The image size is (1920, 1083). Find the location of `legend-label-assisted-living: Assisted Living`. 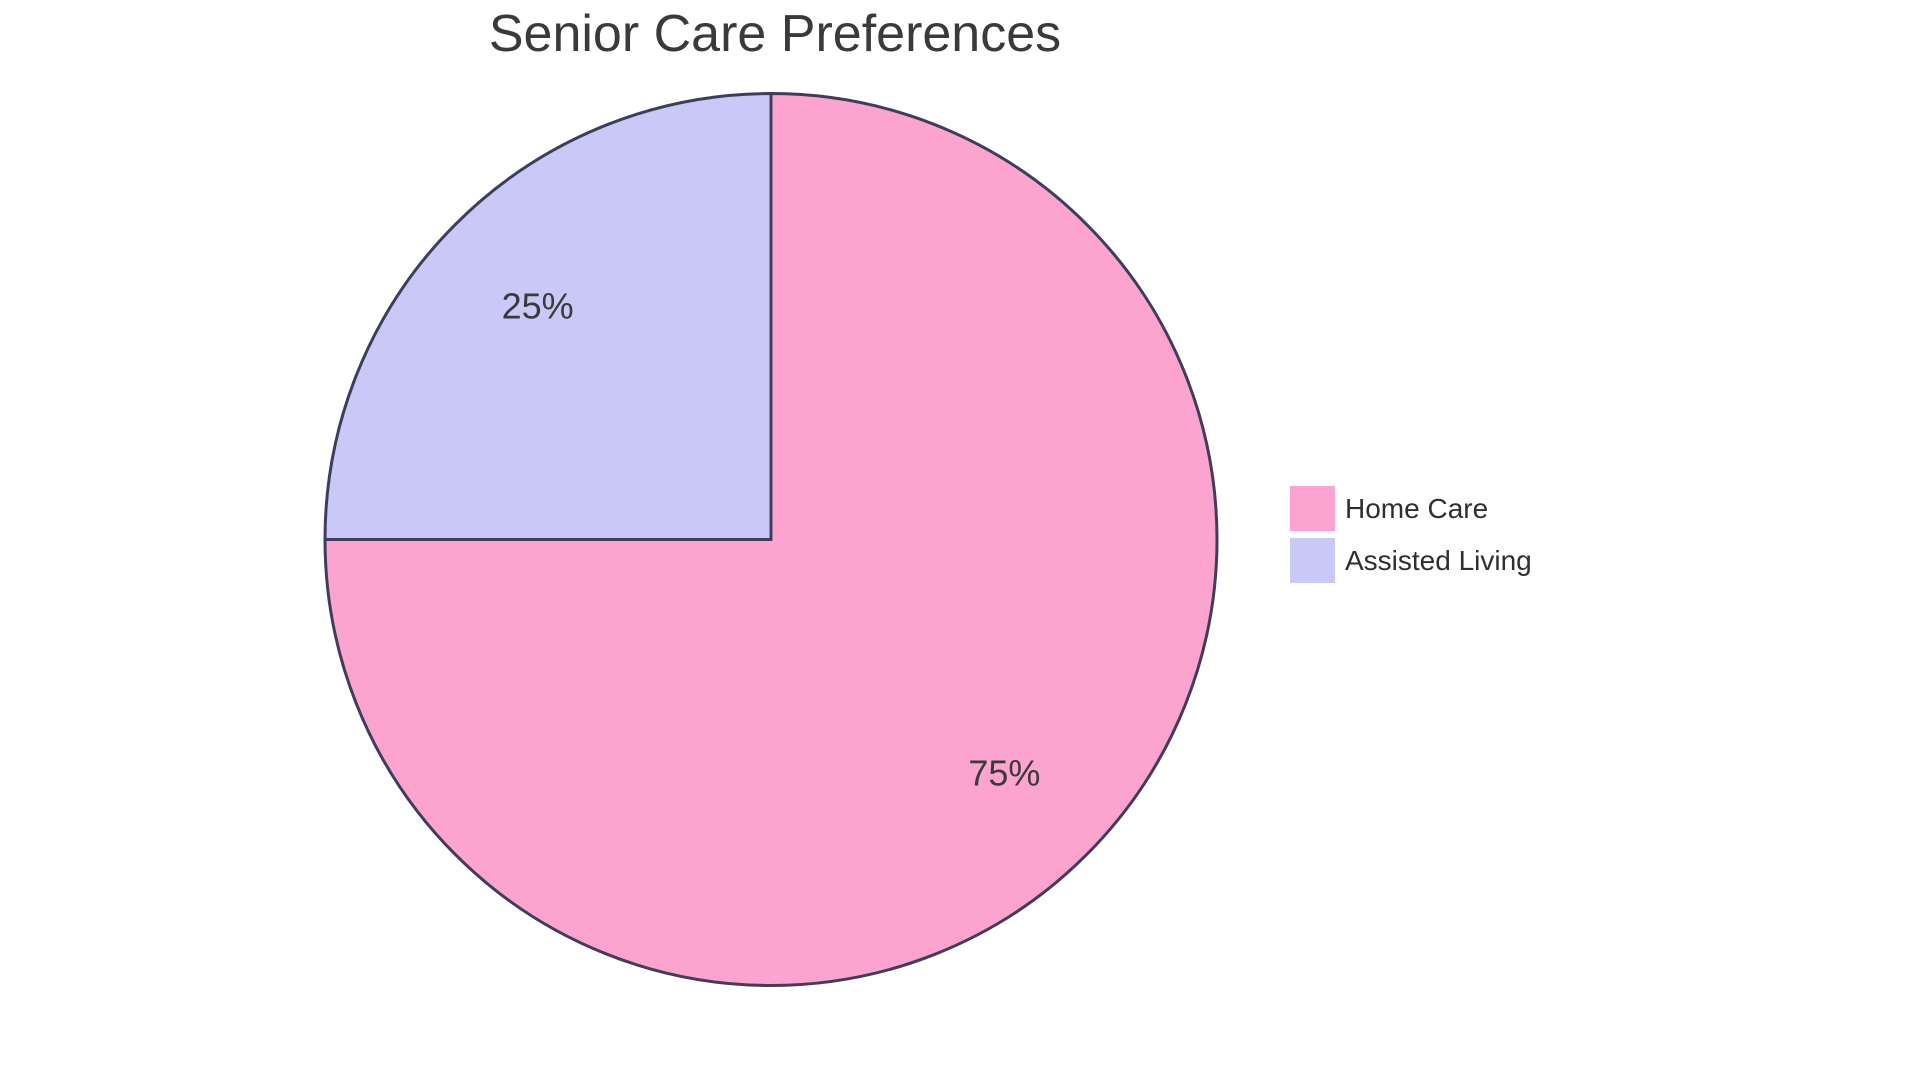

legend-label-assisted-living: Assisted Living is located at coordinates (1438, 560).